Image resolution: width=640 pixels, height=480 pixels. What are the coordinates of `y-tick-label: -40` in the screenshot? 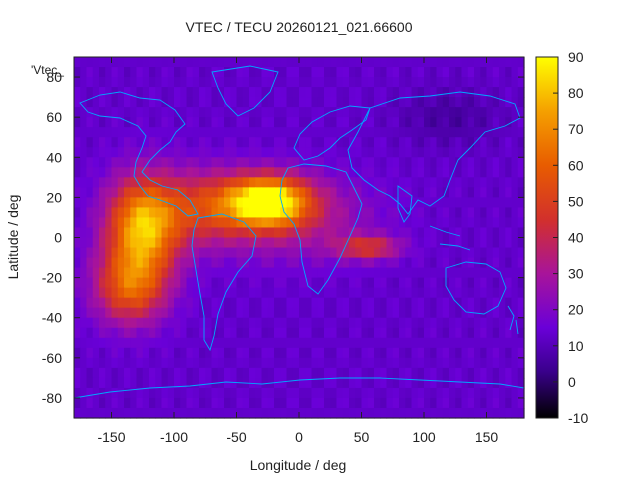 It's located at (52, 318).